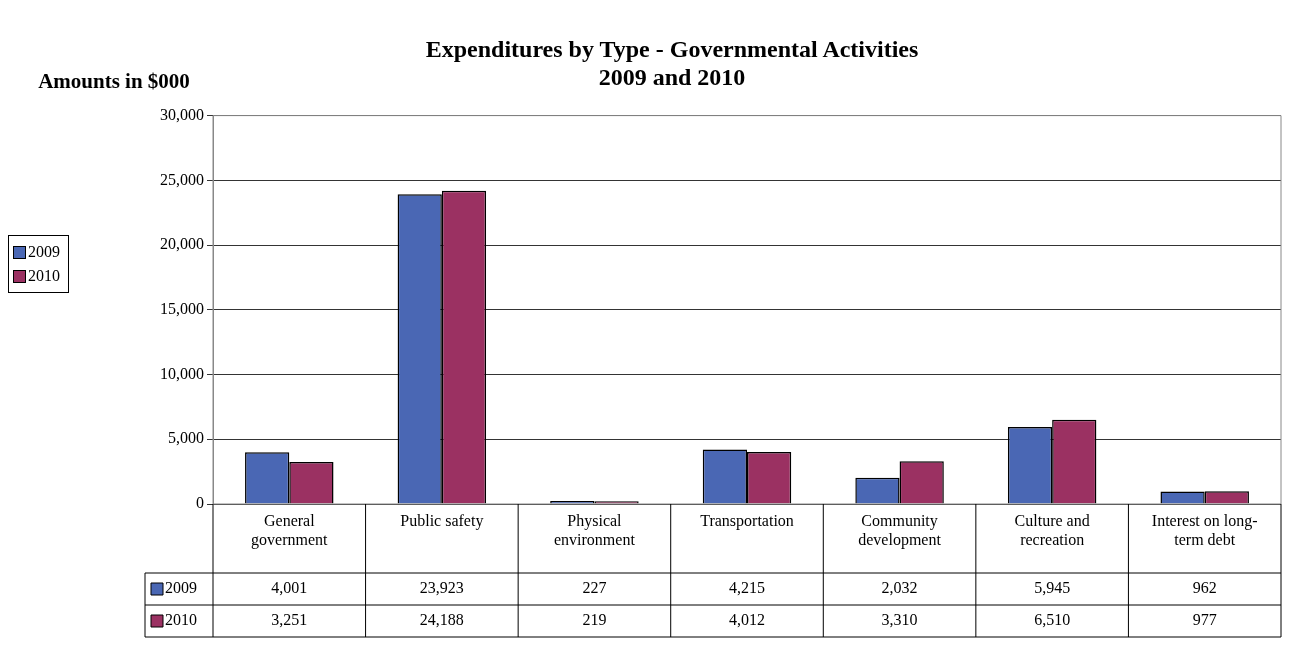  What do you see at coordinates (1052, 588) in the screenshot?
I see `data-label: 5,945` at bounding box center [1052, 588].